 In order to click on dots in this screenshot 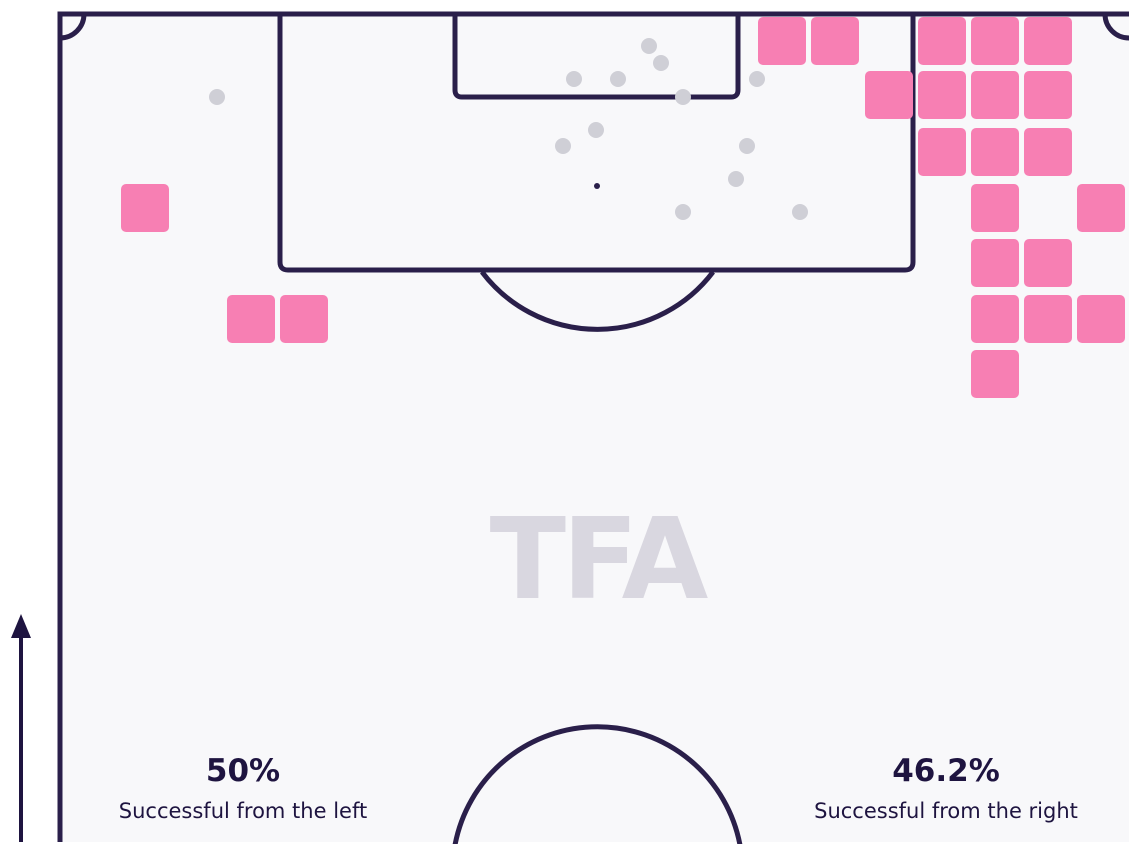, I will do `click(508, 129)`.